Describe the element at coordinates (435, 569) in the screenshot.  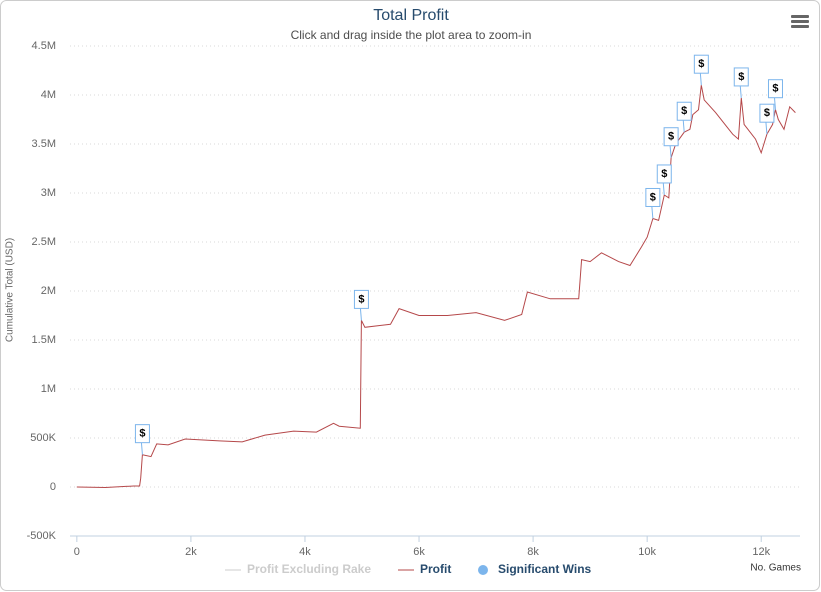
I see `legend-label: Profit` at that location.